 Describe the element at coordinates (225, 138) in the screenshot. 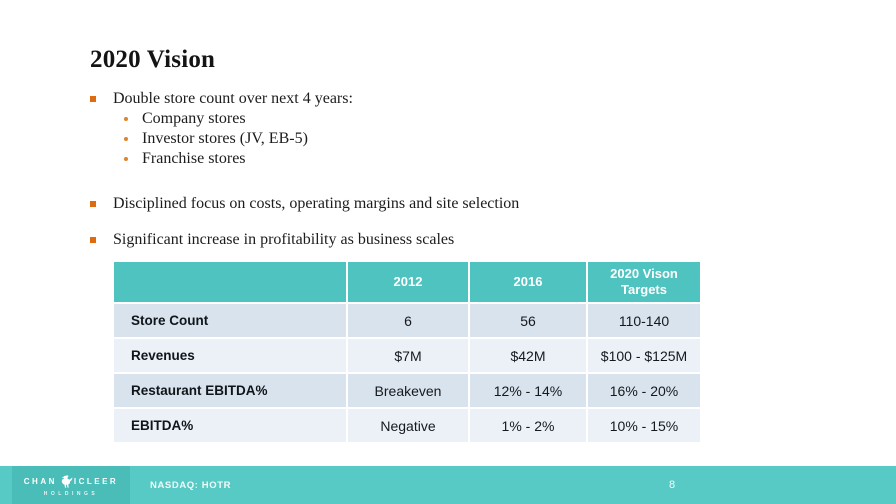

I see `sub-bullet-text: Investor stores (JV, EB-5)` at that location.